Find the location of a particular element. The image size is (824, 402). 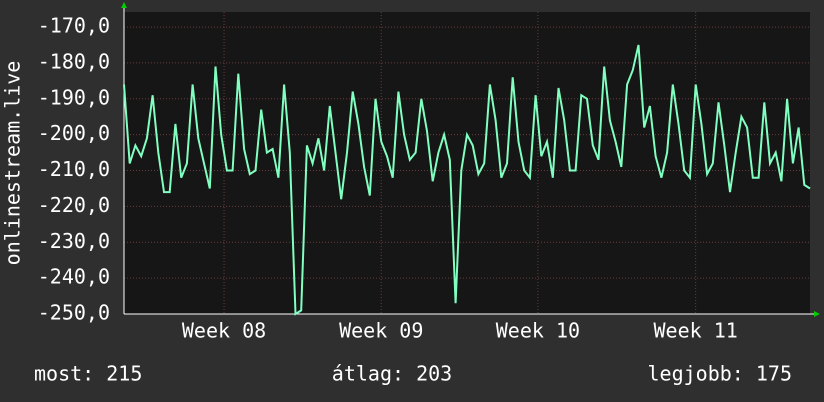

y-tick-label: -170,0 is located at coordinates (74, 26).